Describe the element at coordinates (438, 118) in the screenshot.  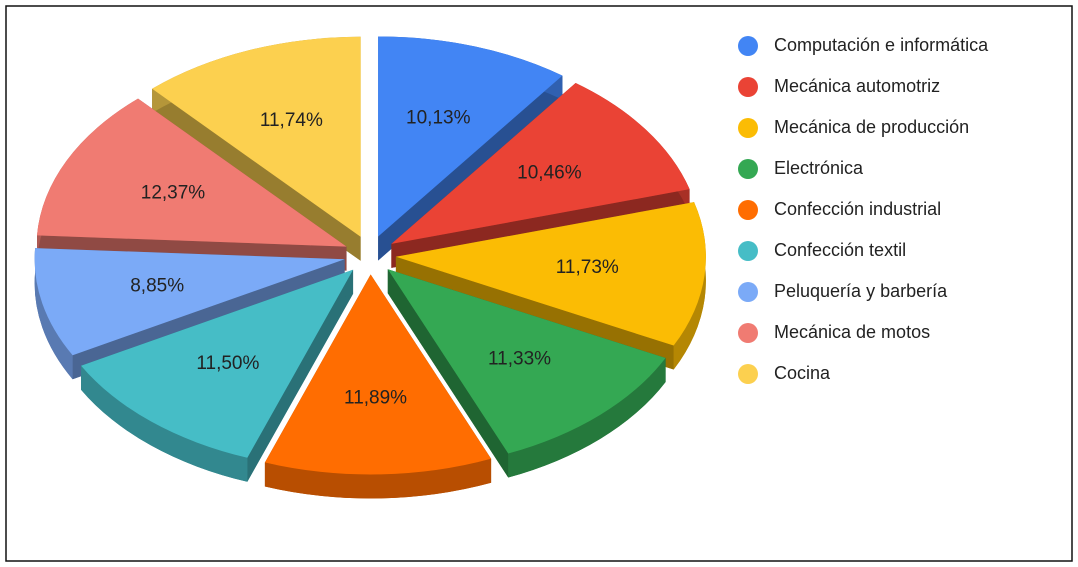
I see `slice-label: 10,13%` at that location.